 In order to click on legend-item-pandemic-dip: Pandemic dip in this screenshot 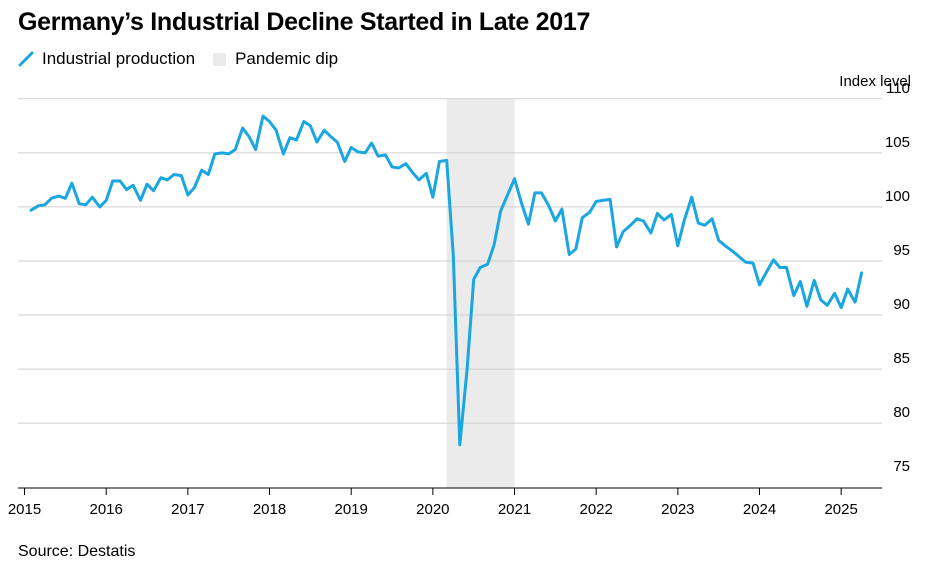, I will do `click(275, 59)`.